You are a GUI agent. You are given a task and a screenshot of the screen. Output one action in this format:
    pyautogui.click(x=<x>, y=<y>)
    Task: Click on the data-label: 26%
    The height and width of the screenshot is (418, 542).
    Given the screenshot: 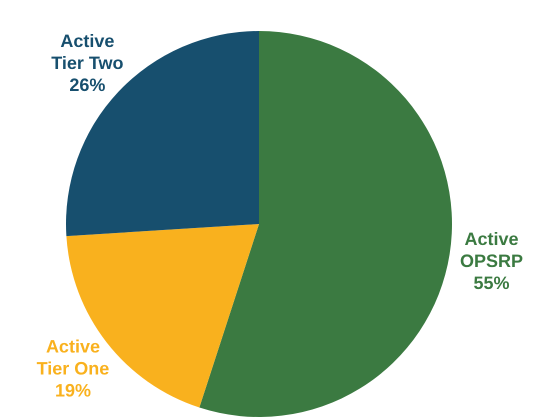 What is the action you would take?
    pyautogui.click(x=87, y=84)
    